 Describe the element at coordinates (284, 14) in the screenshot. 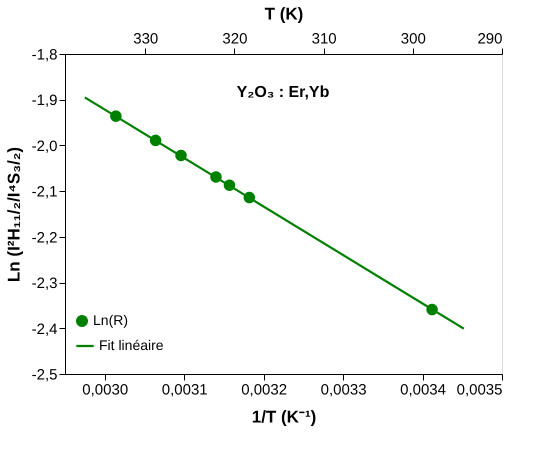

I see `x2-axis-title: T (K)` at that location.